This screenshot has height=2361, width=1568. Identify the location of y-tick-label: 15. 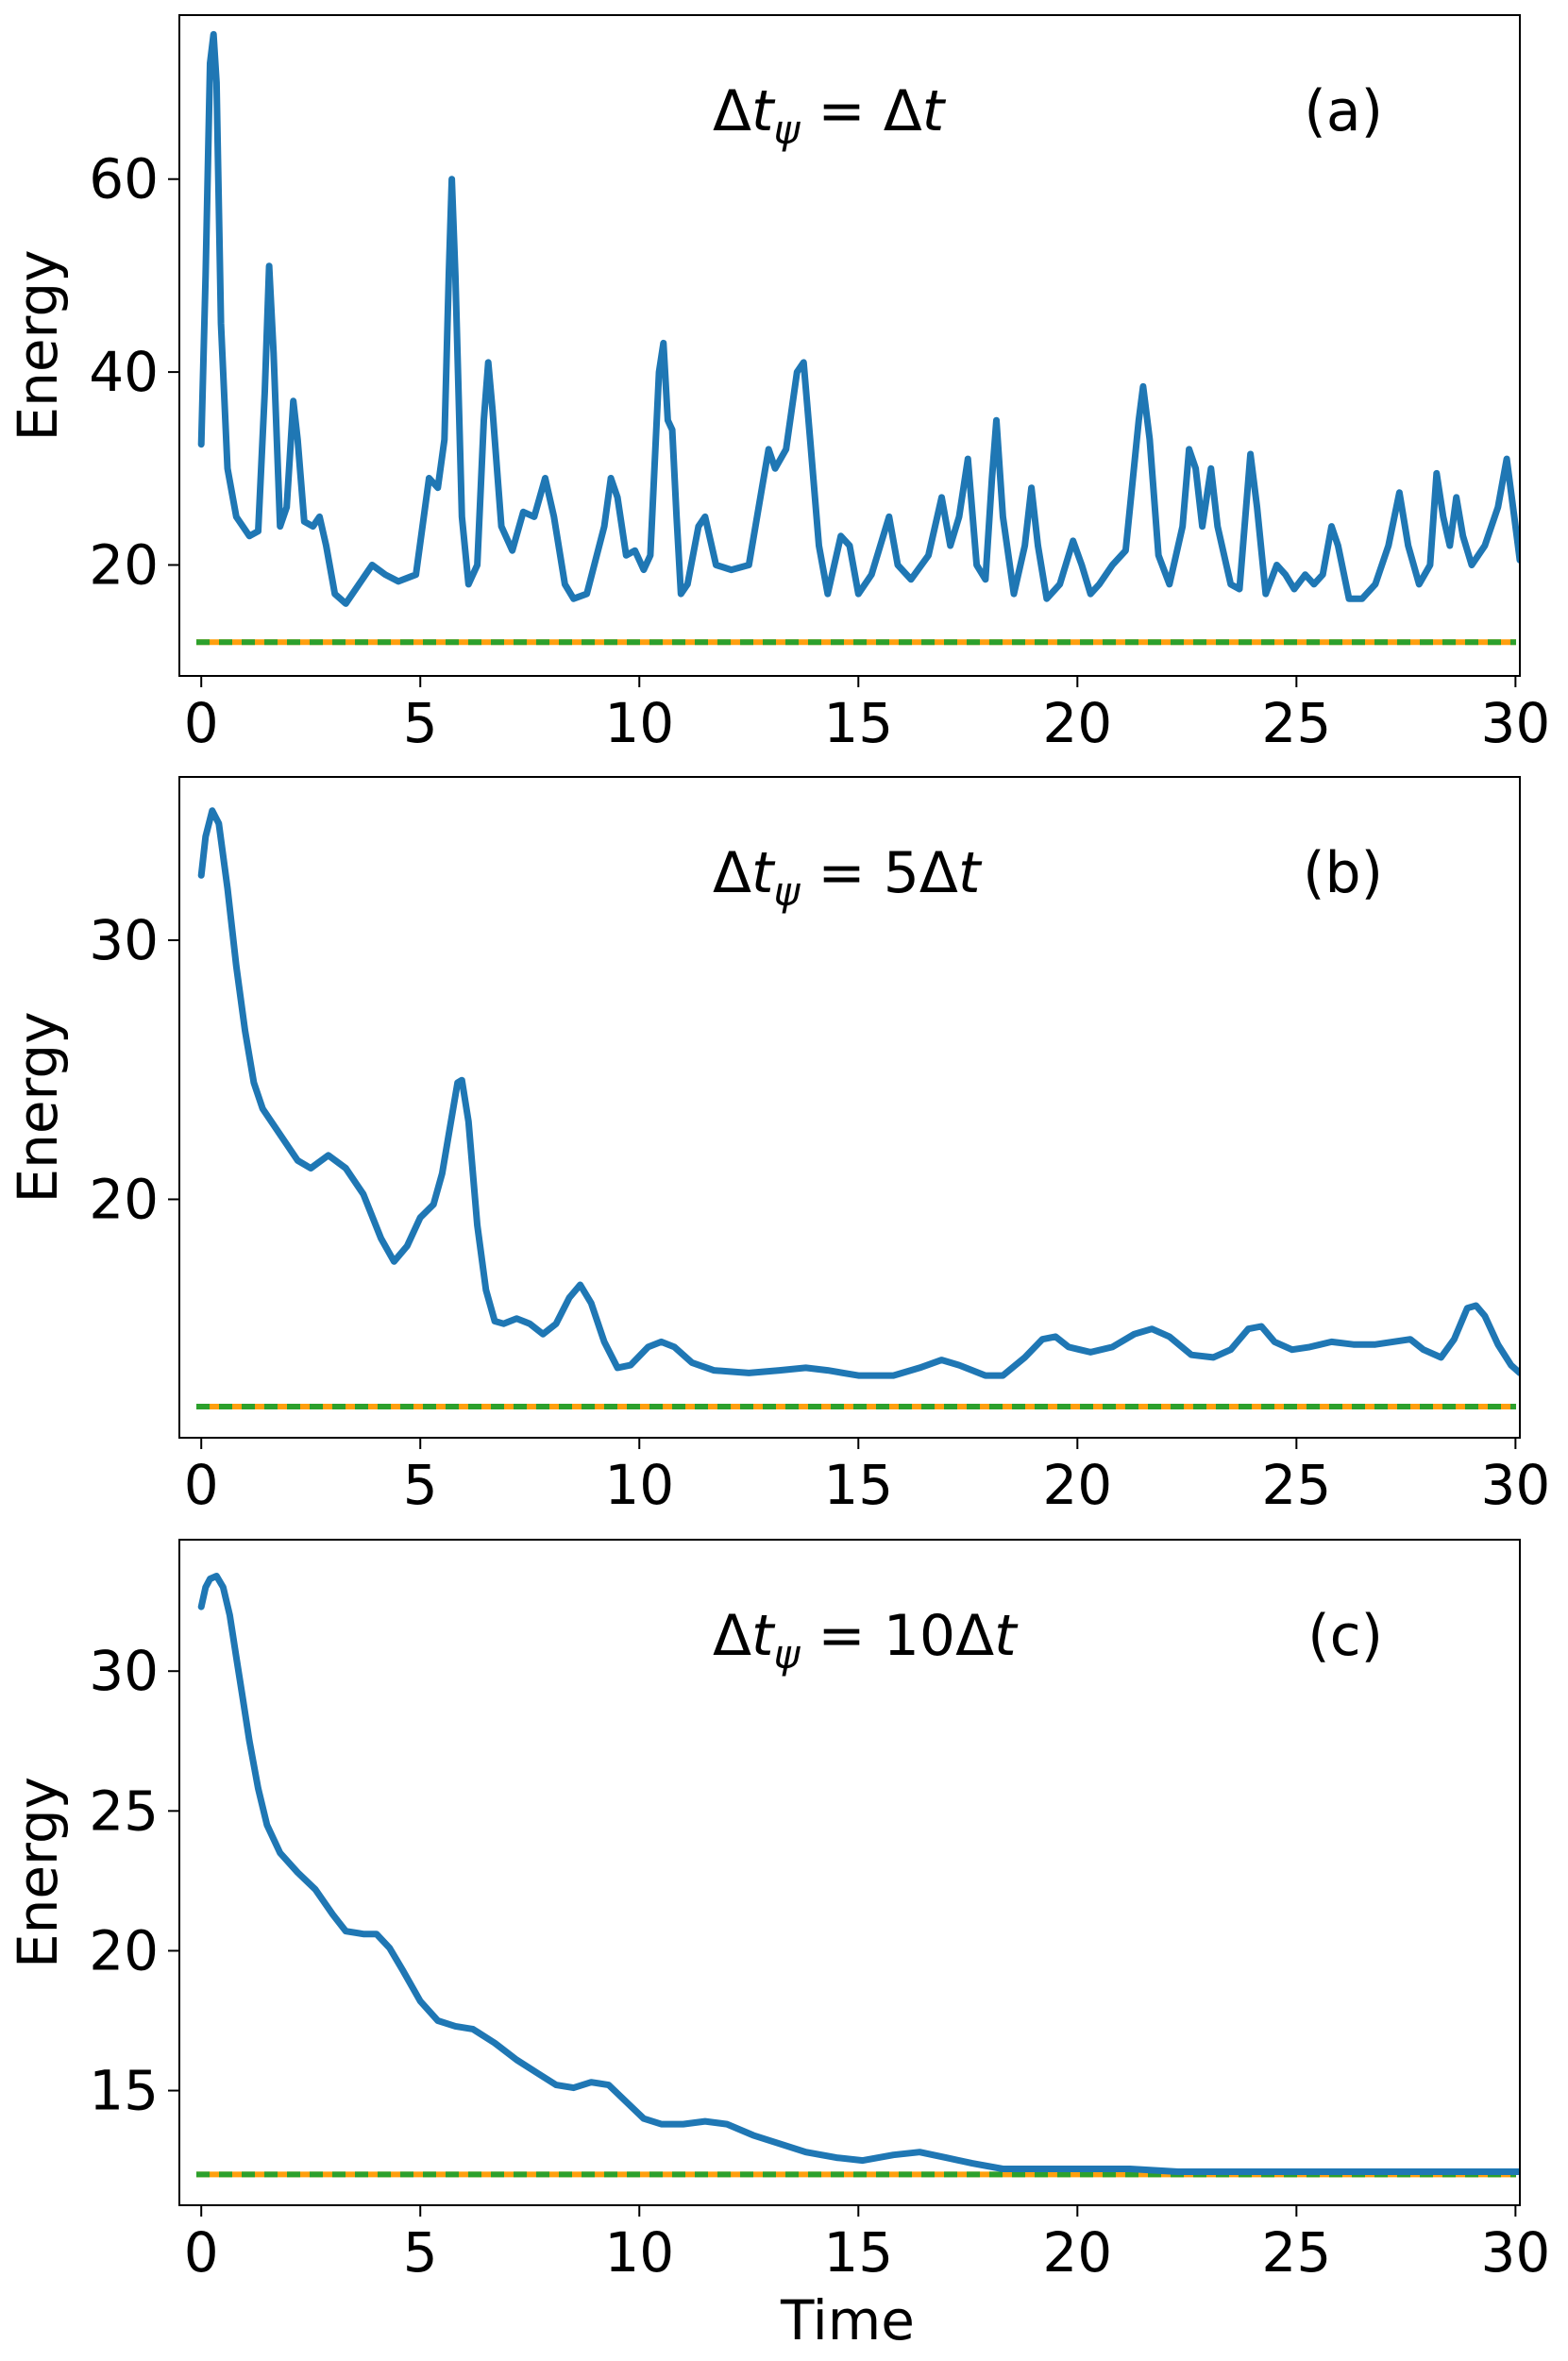
(124, 2091).